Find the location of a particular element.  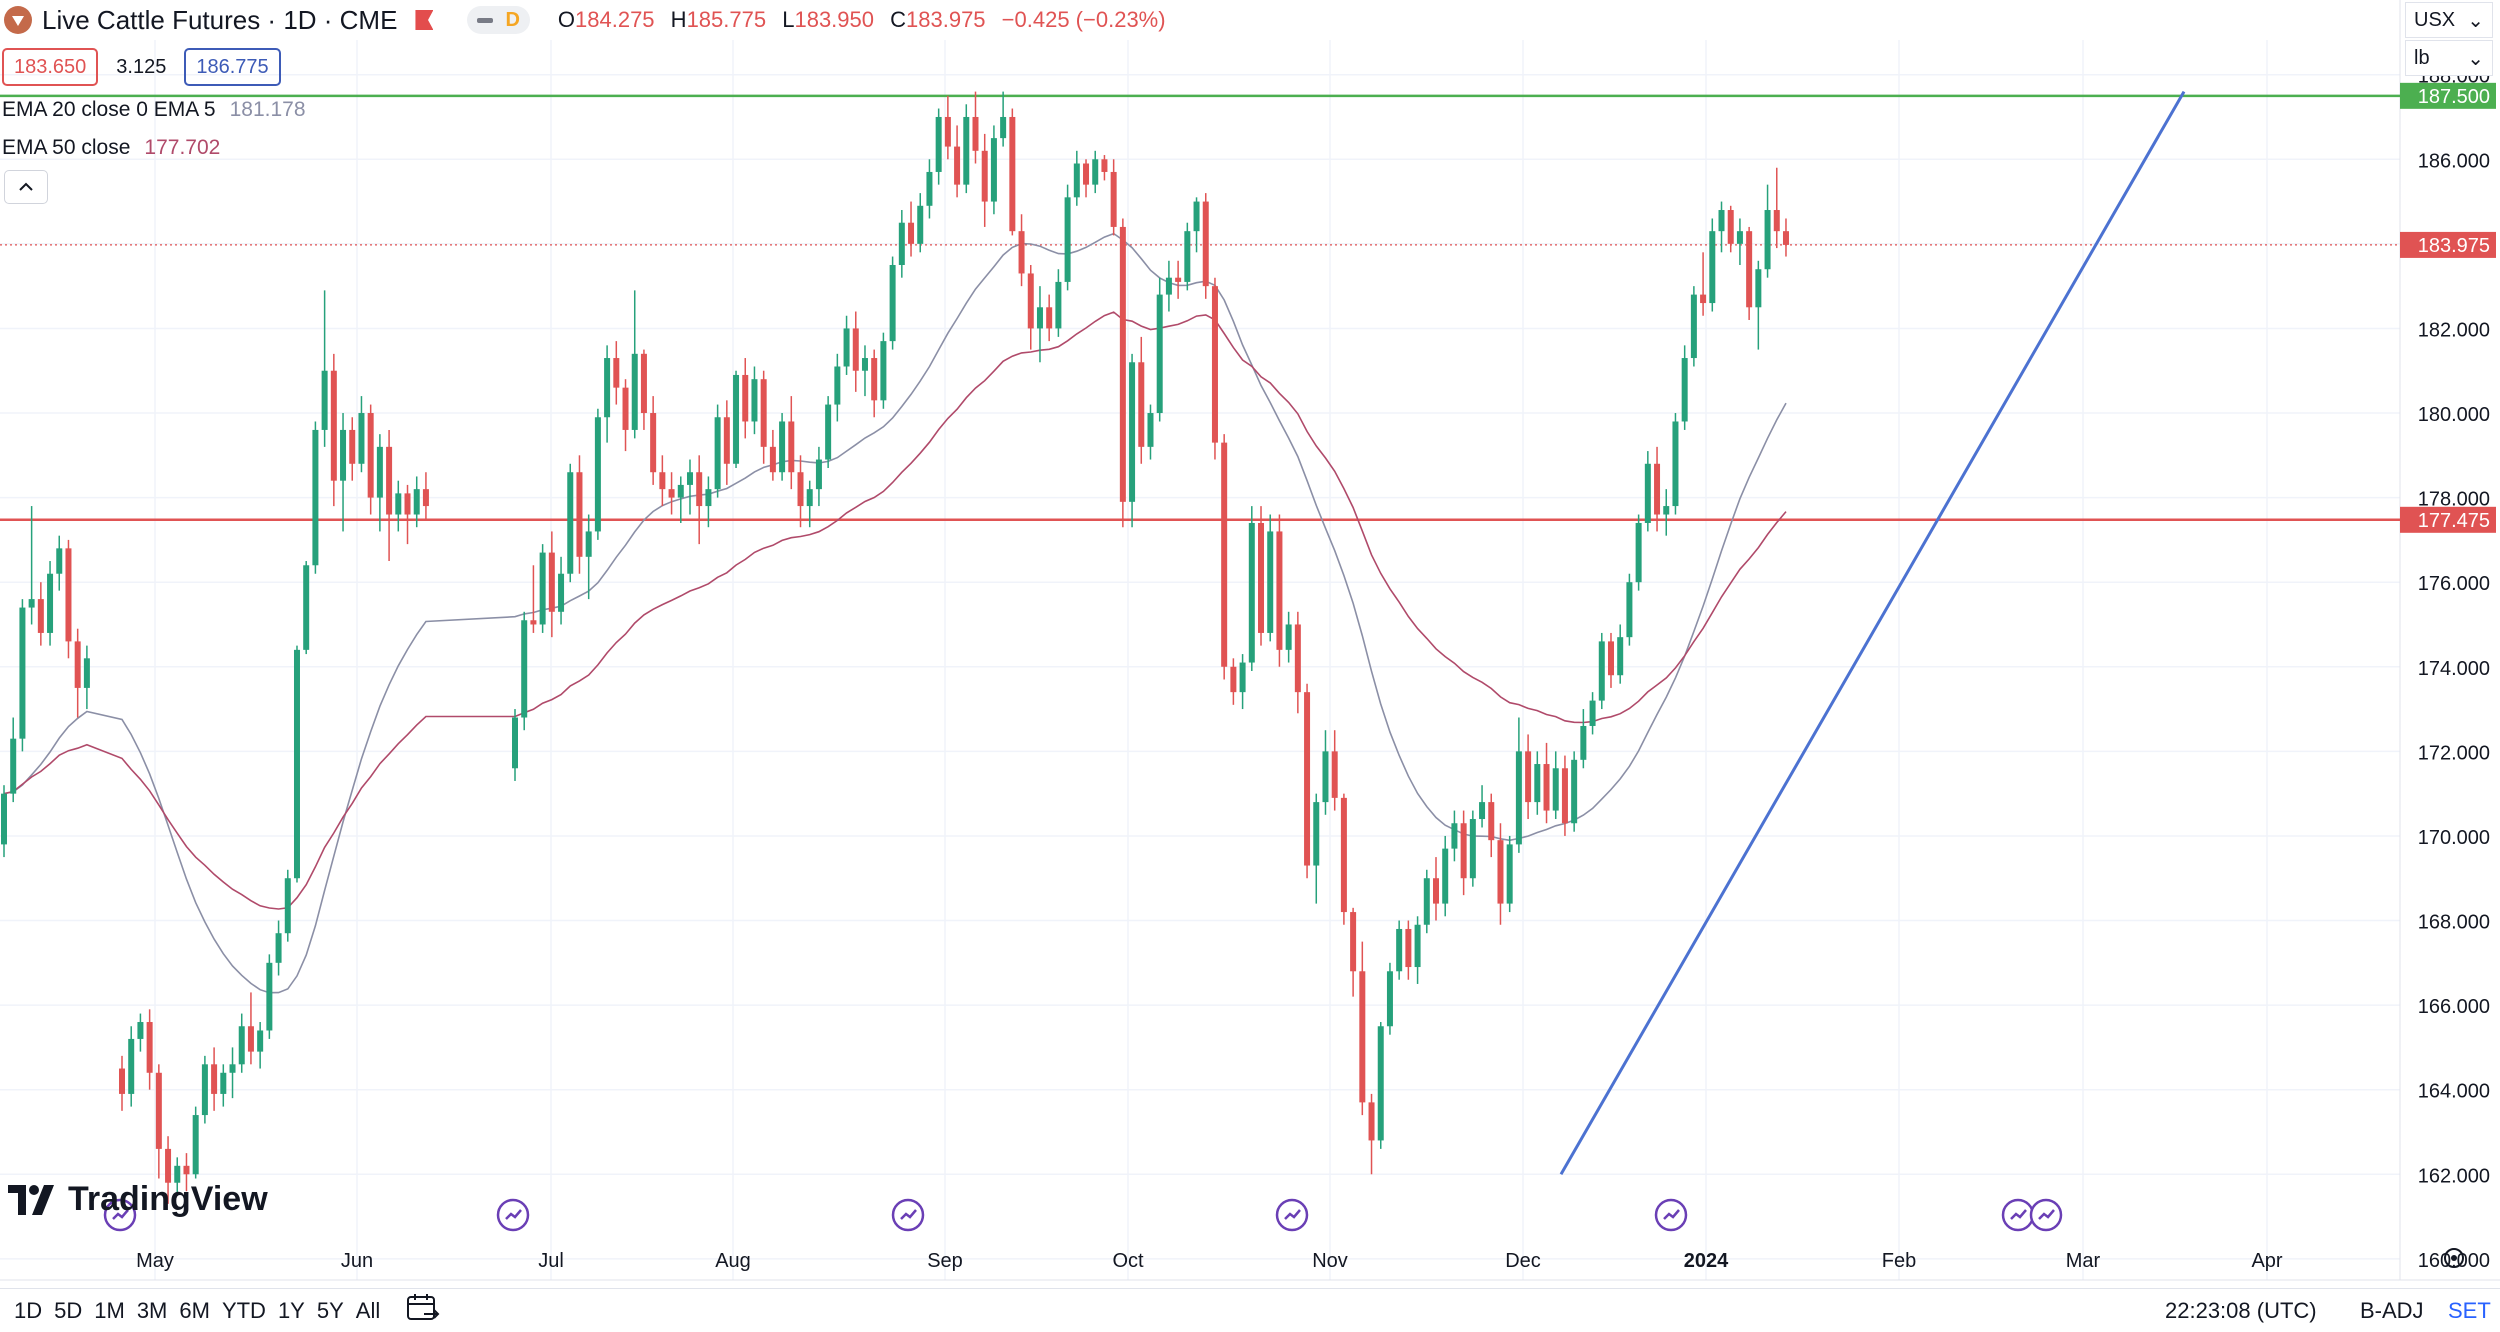

flag-icon is located at coordinates (424, 20).